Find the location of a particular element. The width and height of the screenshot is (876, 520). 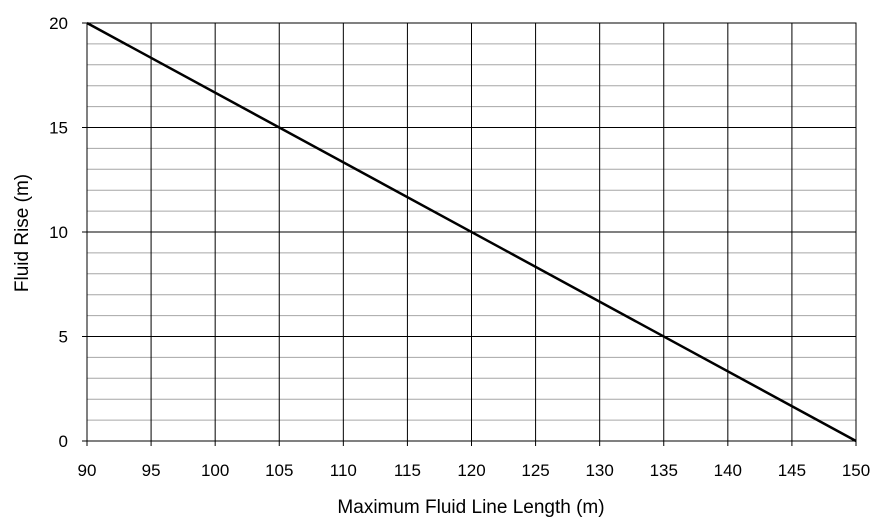

x-tick-label: 120 is located at coordinates (471, 470).